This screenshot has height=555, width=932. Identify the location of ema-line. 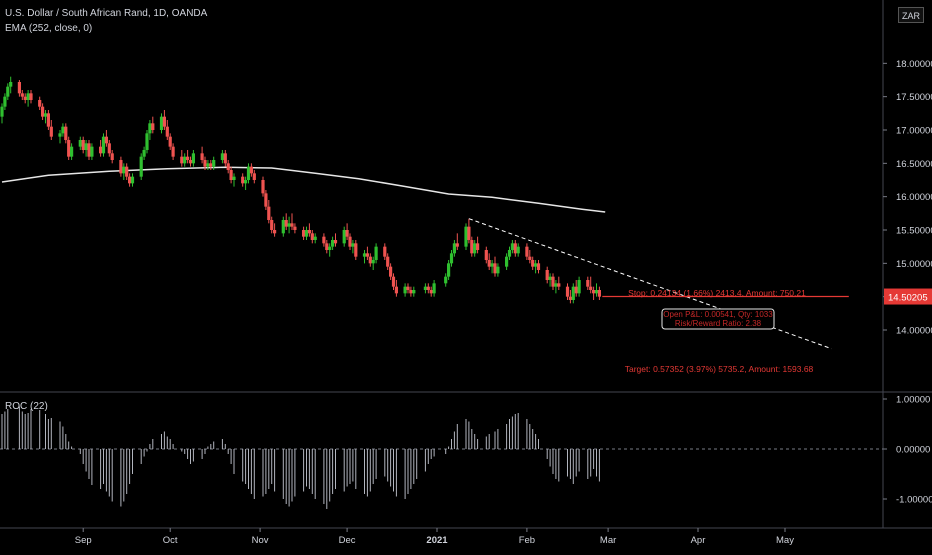
(303, 189).